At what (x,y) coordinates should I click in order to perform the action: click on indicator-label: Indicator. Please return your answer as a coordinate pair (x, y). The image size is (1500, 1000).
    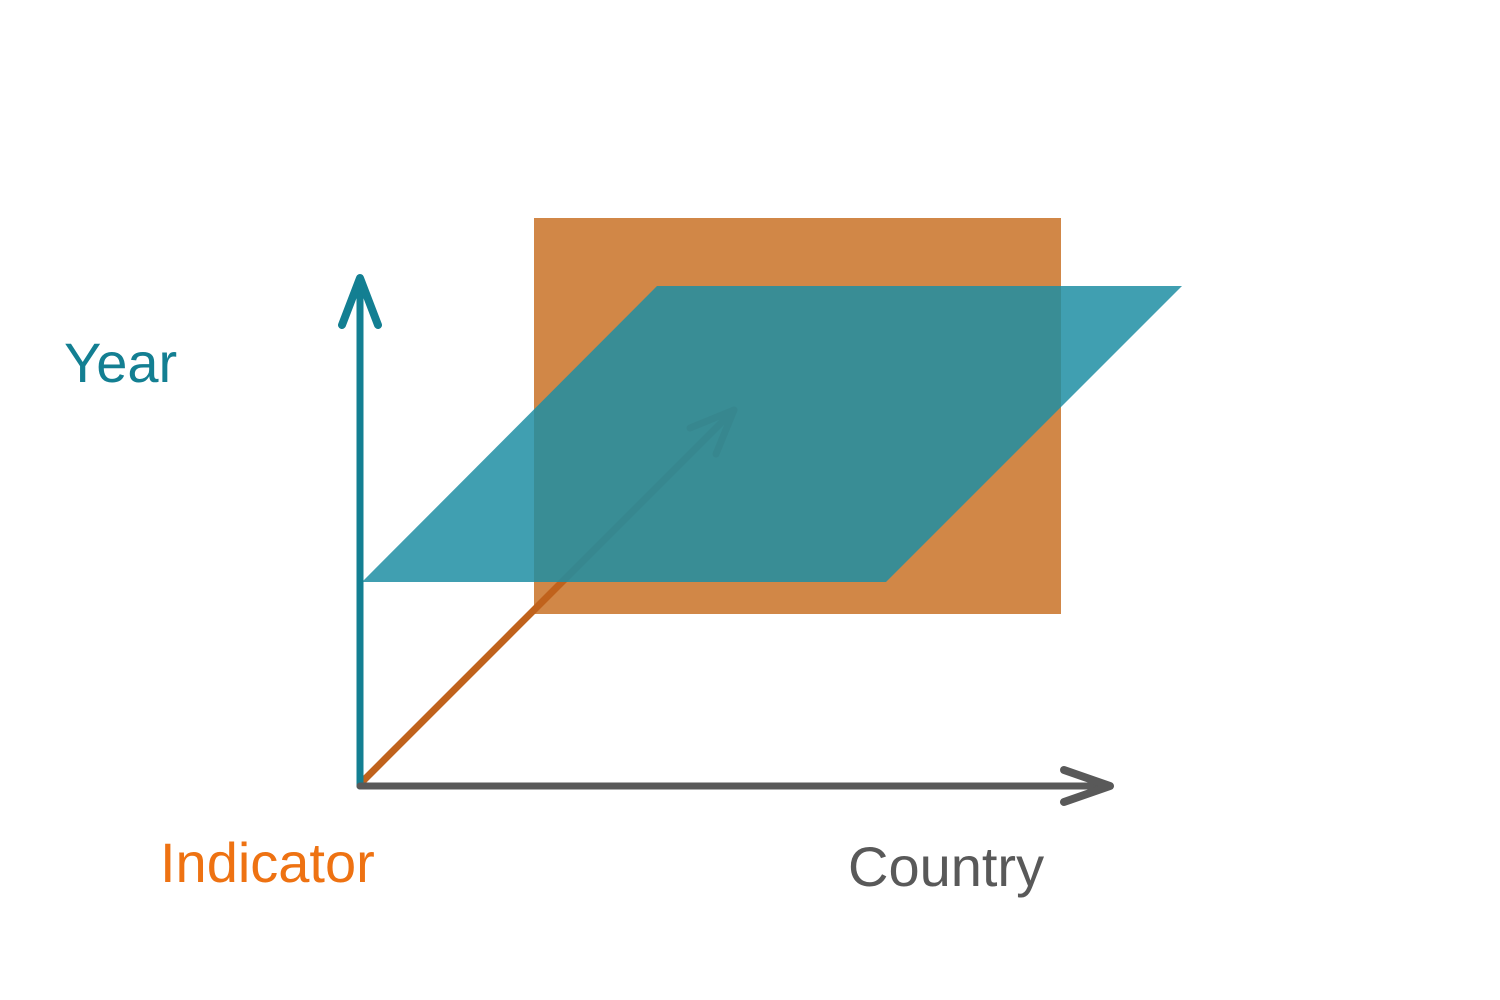
    Looking at the image, I should click on (267, 862).